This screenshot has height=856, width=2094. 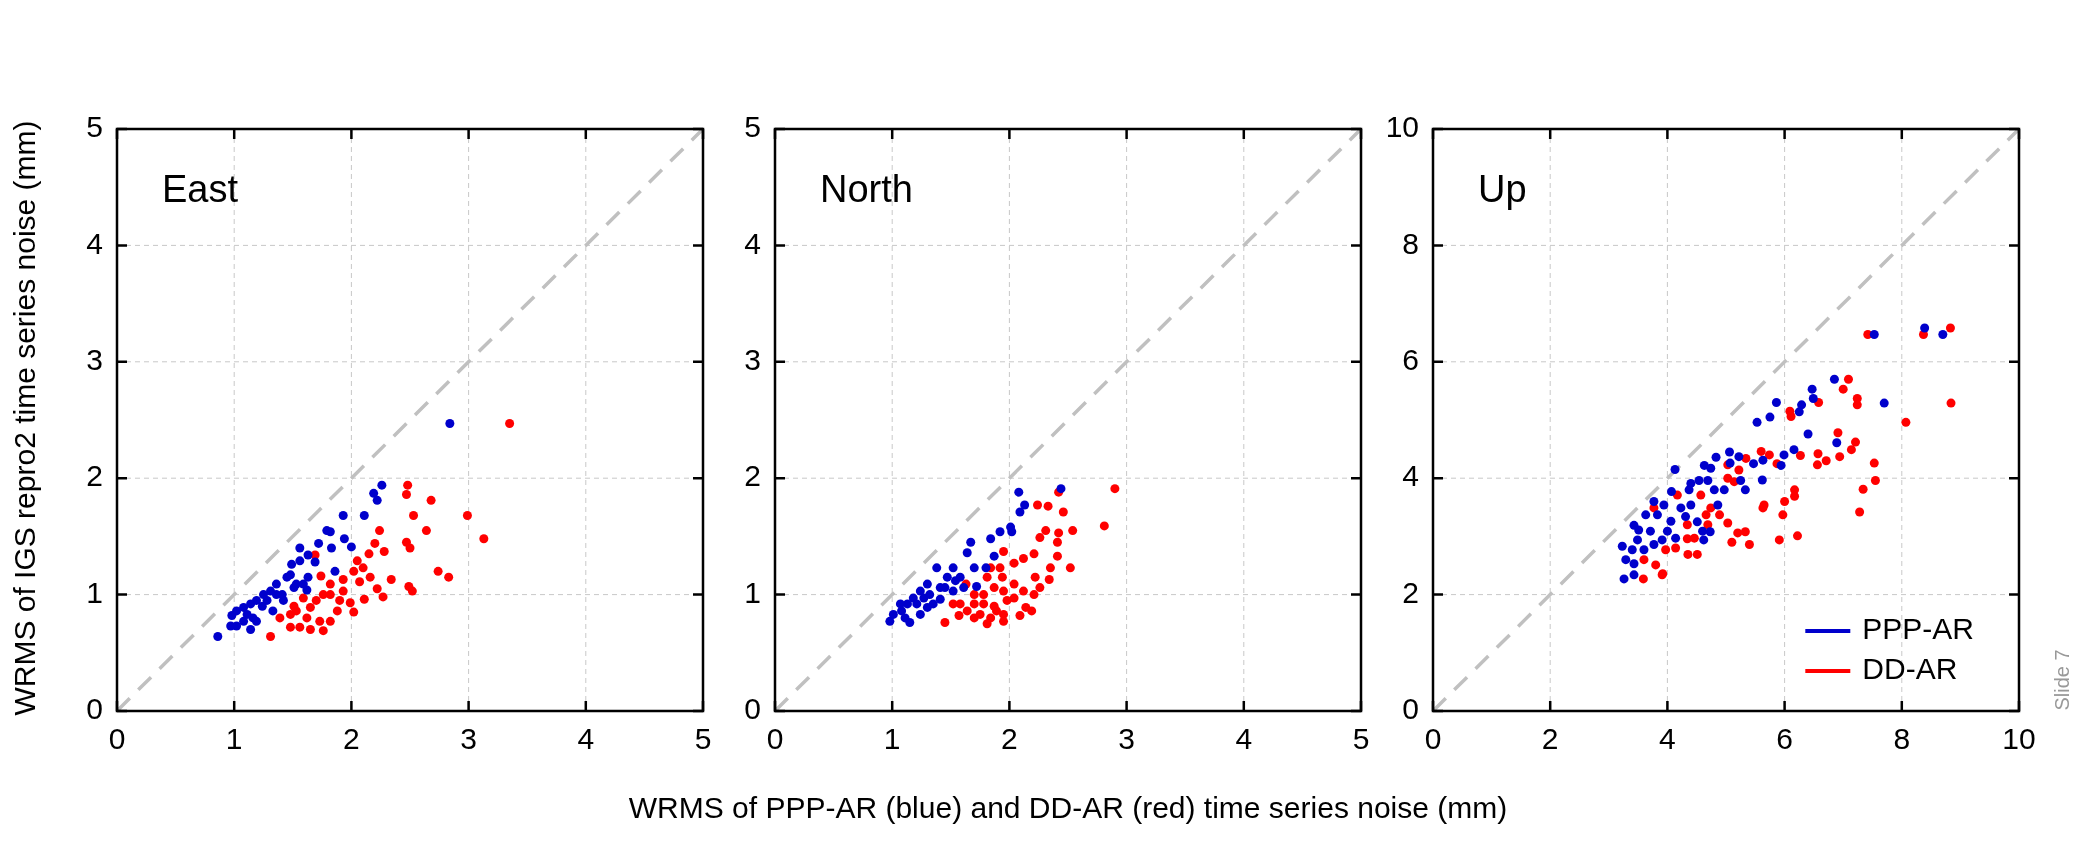 What do you see at coordinates (752, 360) in the screenshot?
I see `y-tick-label: 3` at bounding box center [752, 360].